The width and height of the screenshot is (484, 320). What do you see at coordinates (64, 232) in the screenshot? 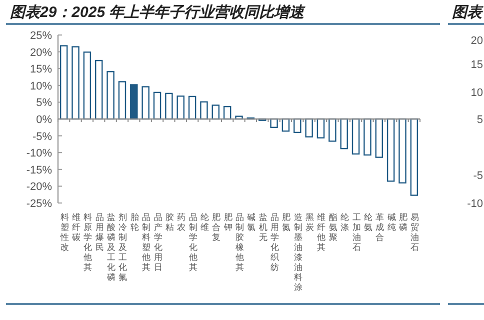
I see `x-tick-label: 改性塑料` at bounding box center [64, 232].